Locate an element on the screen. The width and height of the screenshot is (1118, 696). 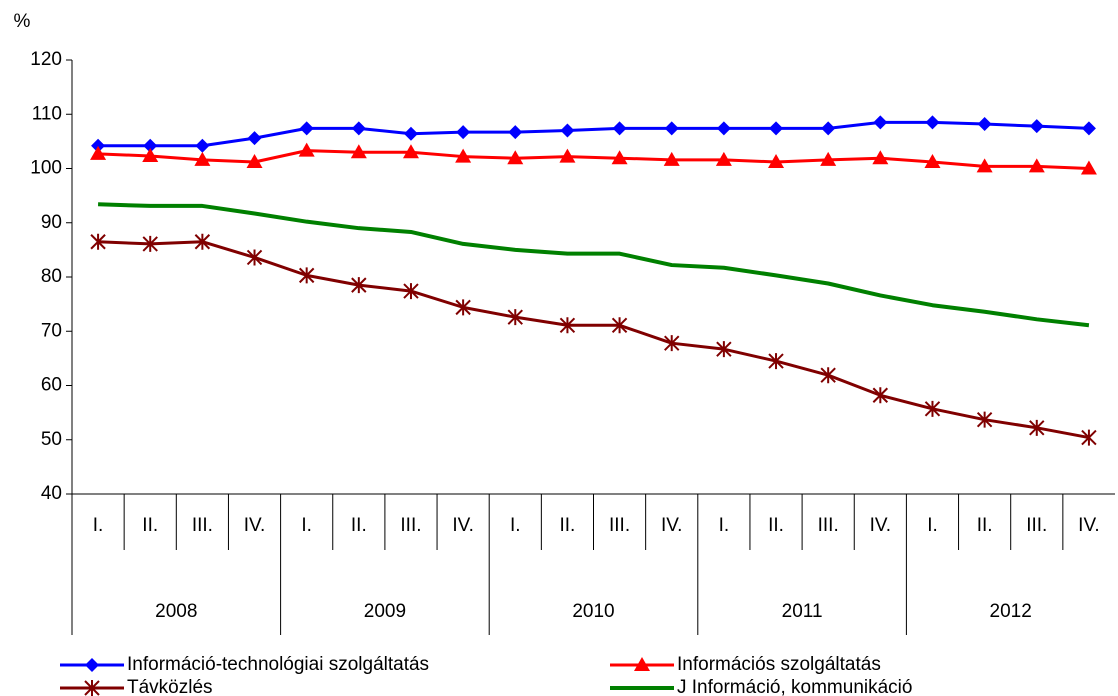
legend-label: Távközlés is located at coordinates (170, 686).